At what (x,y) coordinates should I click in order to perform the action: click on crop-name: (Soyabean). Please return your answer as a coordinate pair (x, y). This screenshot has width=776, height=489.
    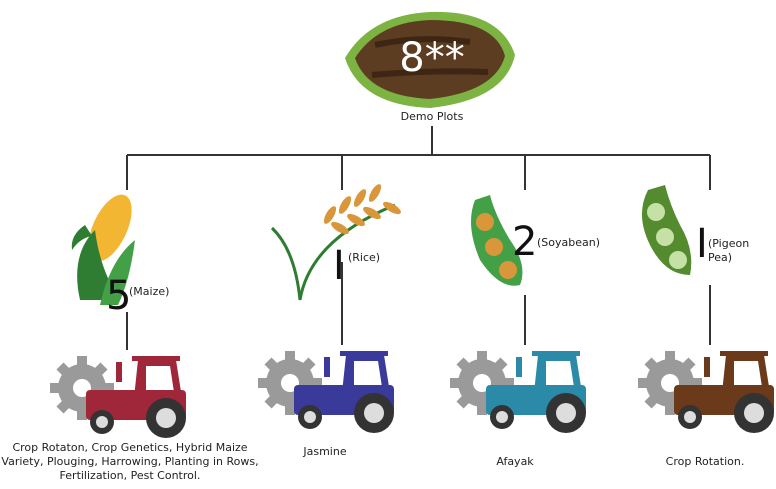
    Looking at the image, I should click on (569, 242).